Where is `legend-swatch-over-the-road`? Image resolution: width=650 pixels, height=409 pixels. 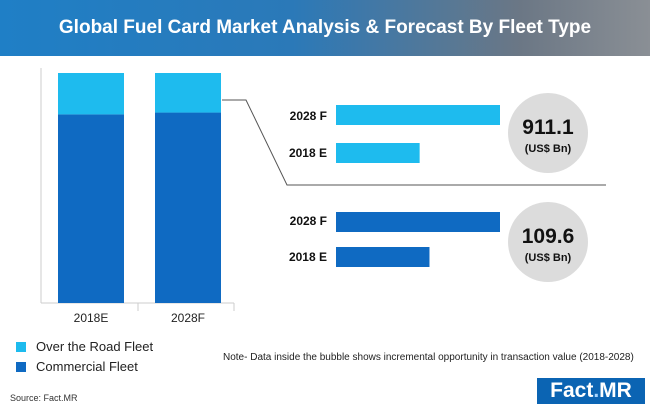 legend-swatch-over-the-road is located at coordinates (21, 346).